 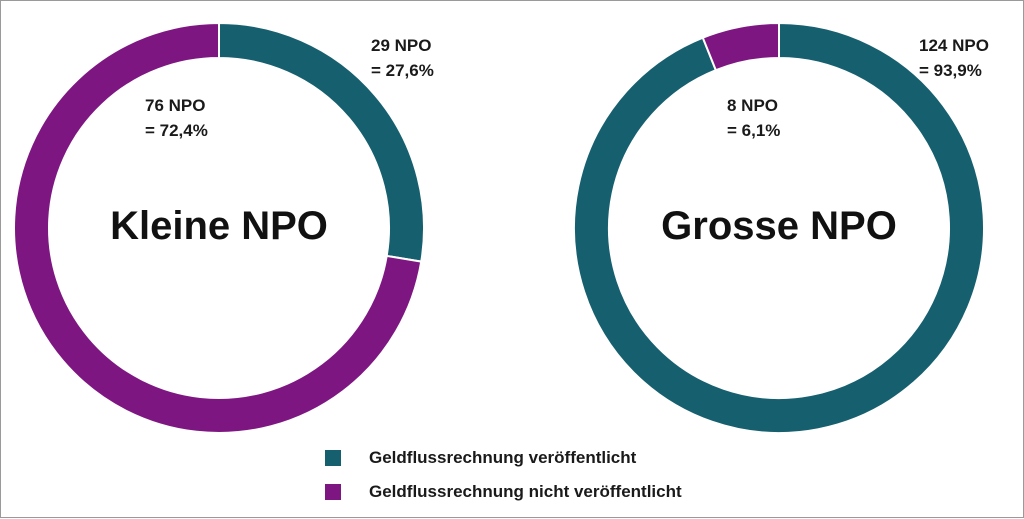 I want to click on slice-label-kleine-not-published-count: 76 NPO, so click(x=175, y=105).